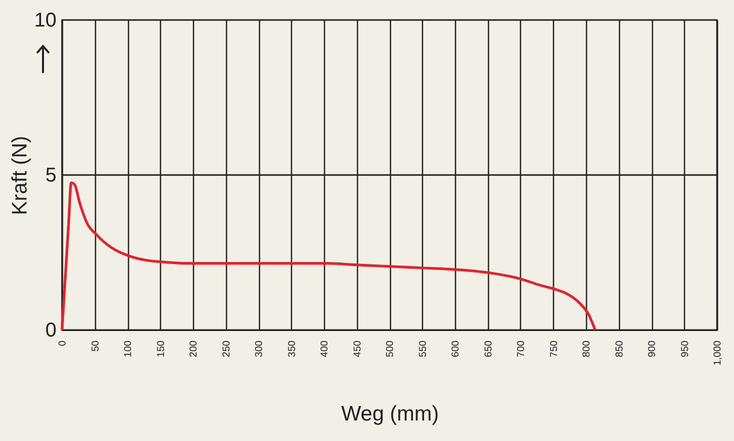 The width and height of the screenshot is (734, 441). What do you see at coordinates (358, 349) in the screenshot?
I see `x-tick-label: 450` at bounding box center [358, 349].